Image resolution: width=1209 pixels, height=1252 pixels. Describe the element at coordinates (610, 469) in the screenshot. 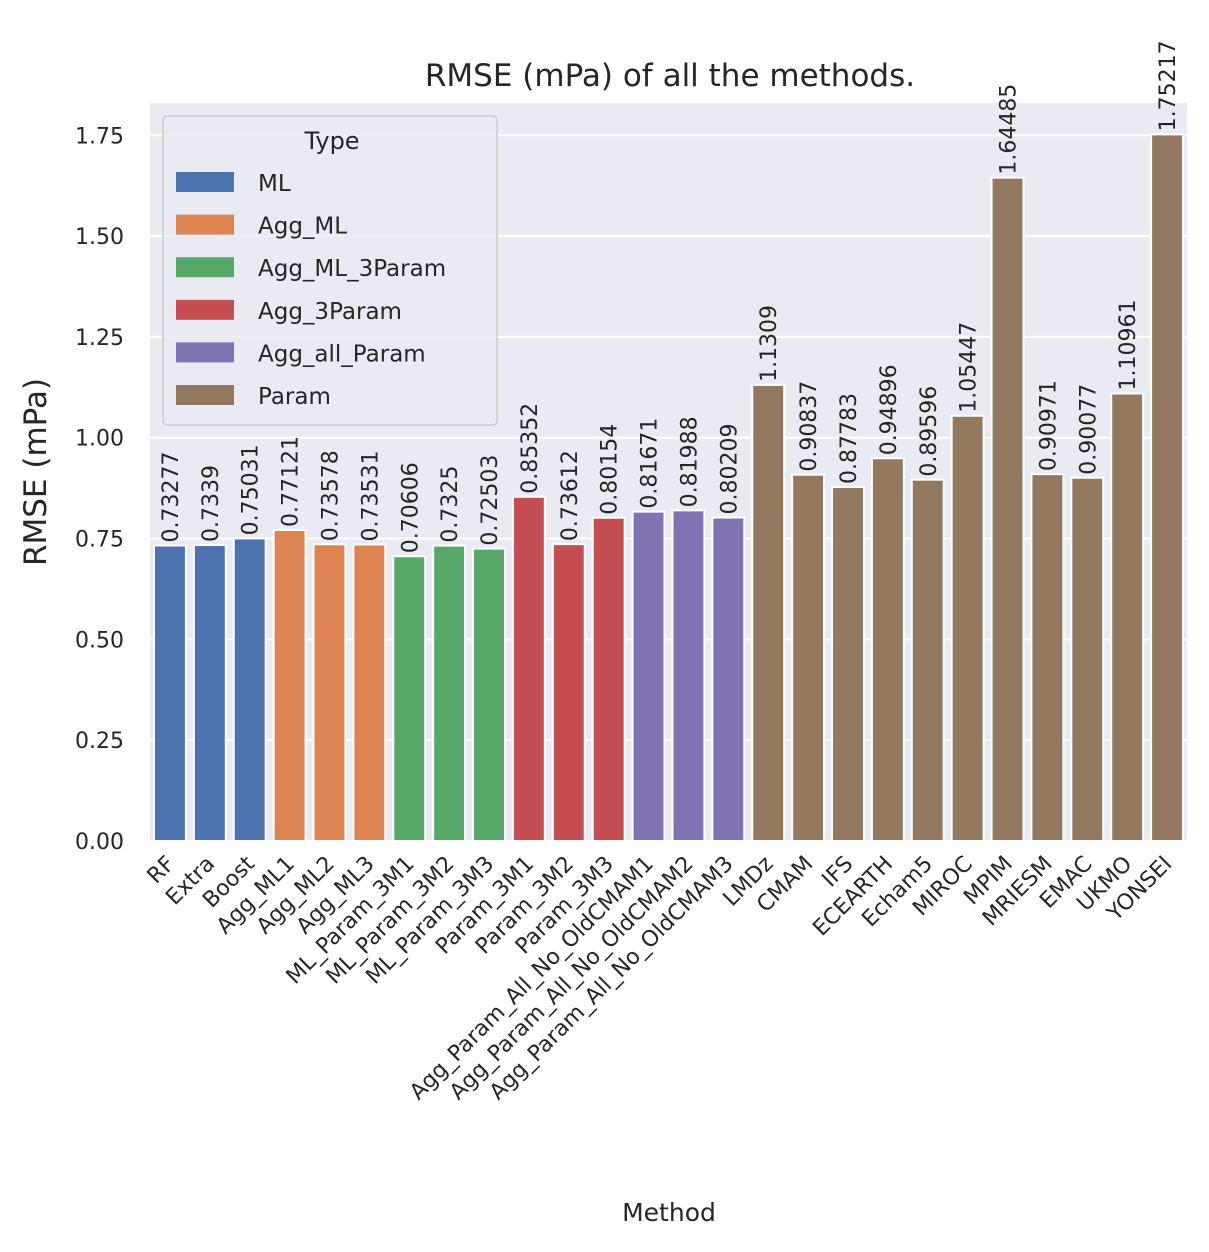

I see `bar-value-label: 0.80154` at that location.